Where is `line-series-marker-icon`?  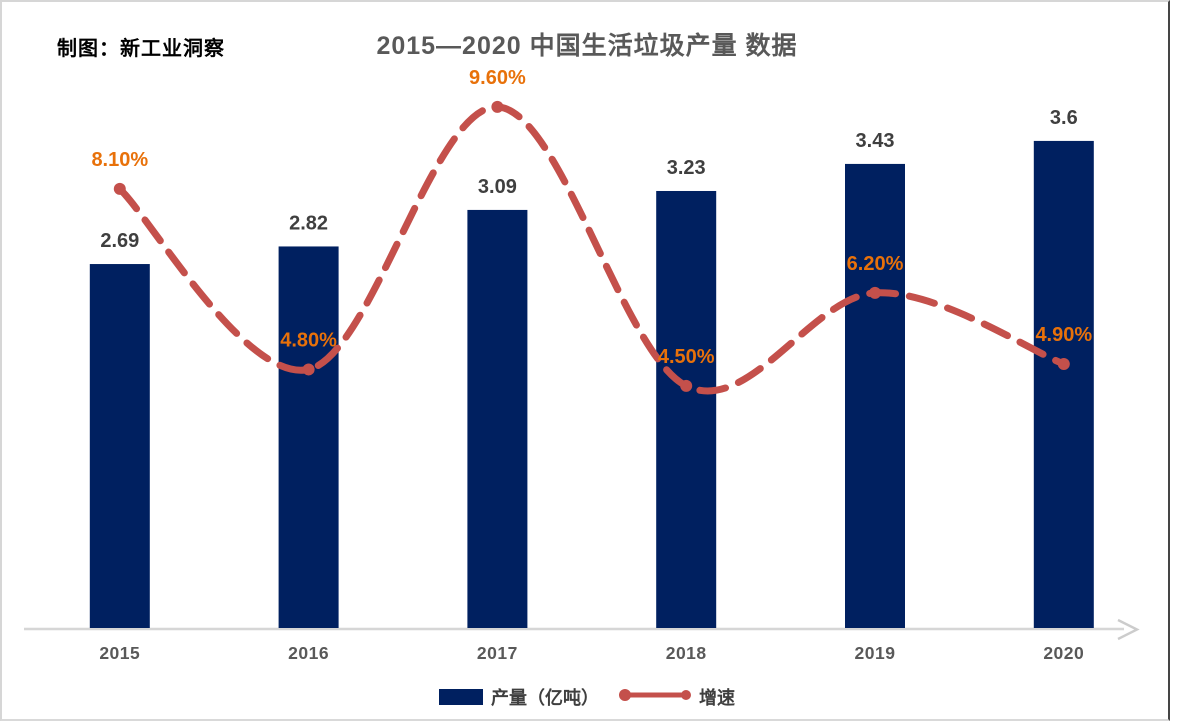
line-series-marker-icon is located at coordinates (656, 697).